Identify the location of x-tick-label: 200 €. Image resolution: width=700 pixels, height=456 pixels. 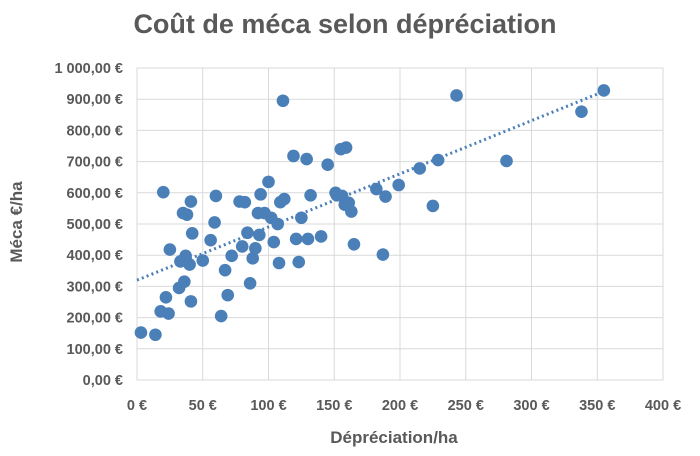
(400, 406).